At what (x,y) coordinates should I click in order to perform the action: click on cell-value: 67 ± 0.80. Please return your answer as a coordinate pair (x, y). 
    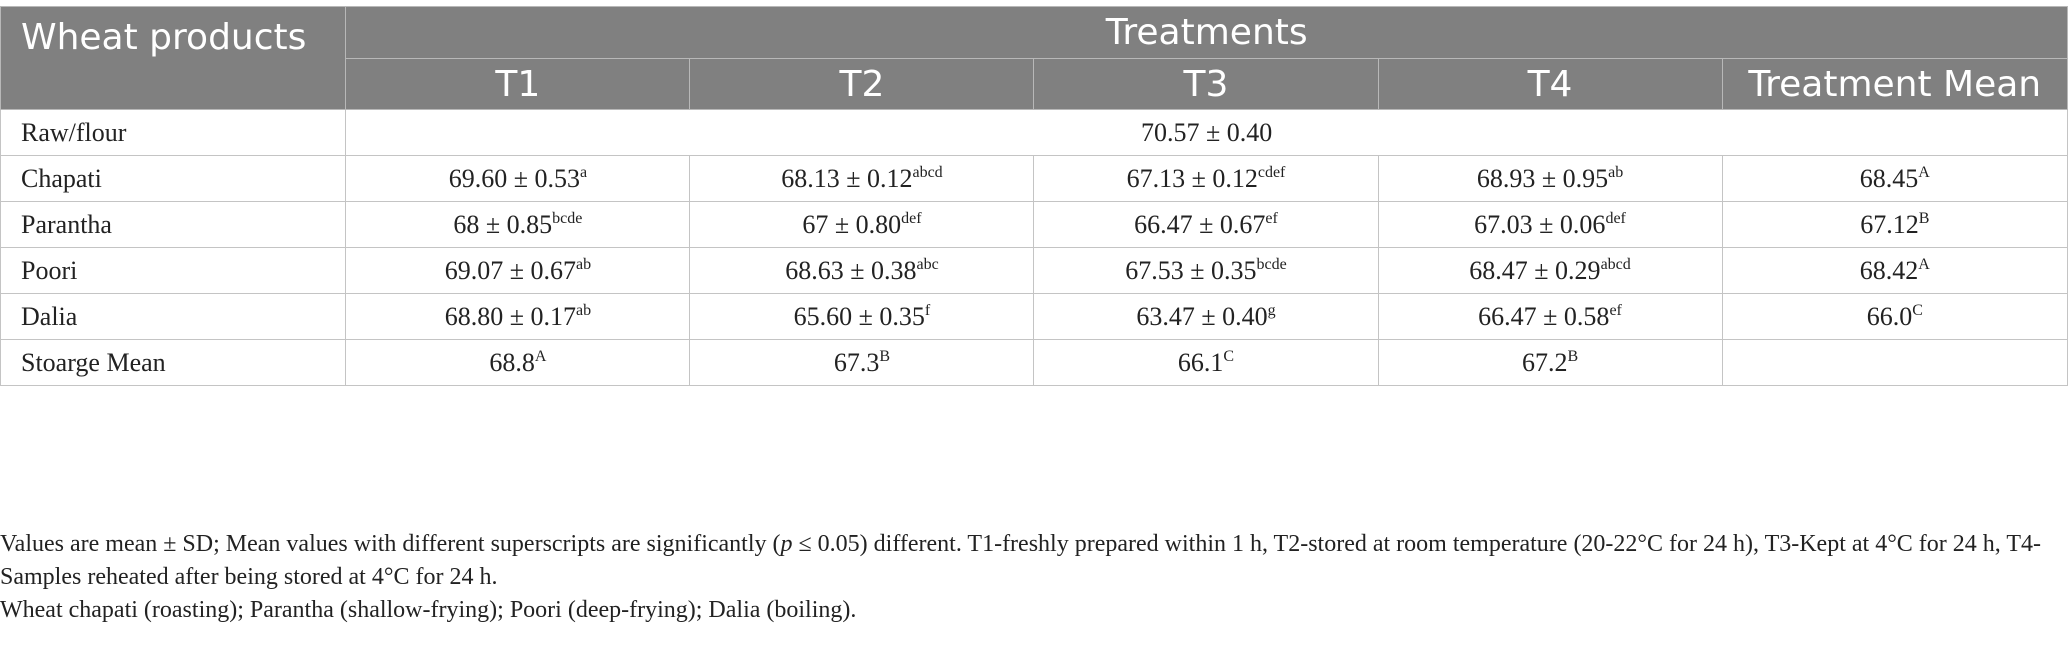
    Looking at the image, I should click on (852, 224).